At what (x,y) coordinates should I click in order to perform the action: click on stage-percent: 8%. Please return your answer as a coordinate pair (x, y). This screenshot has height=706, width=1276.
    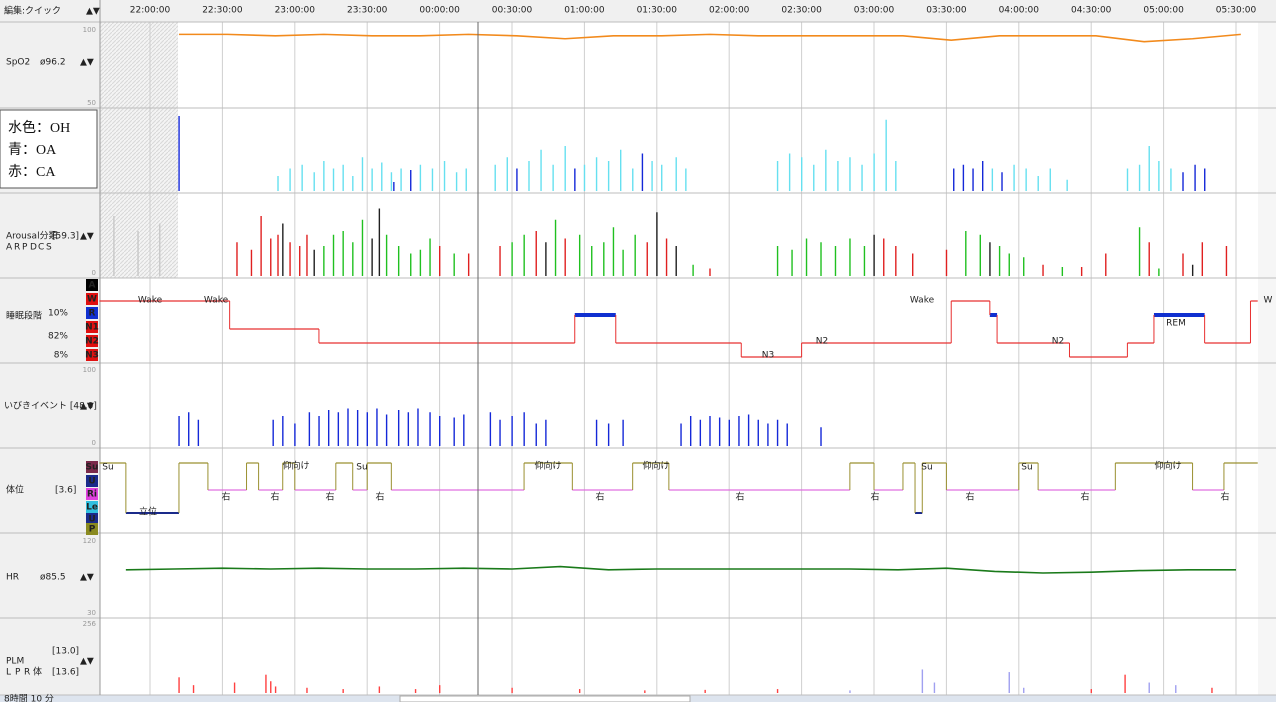
    Looking at the image, I should click on (61, 356).